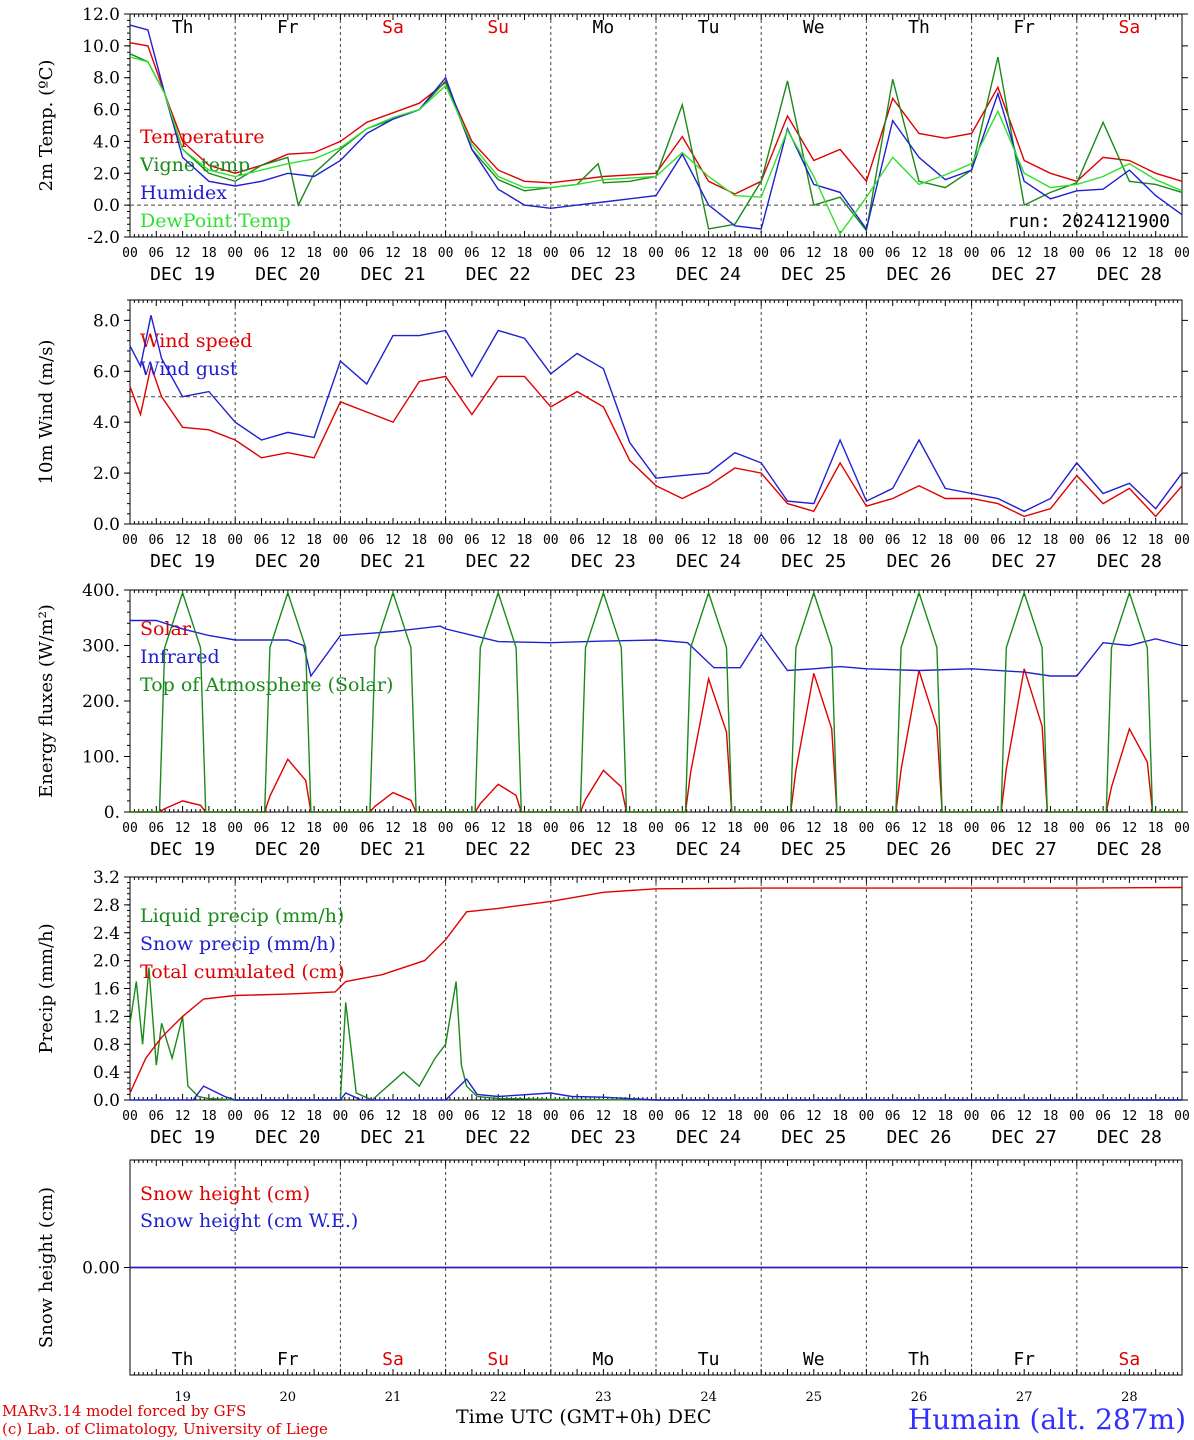 The image size is (1194, 1440). Describe the element at coordinates (46, 1267) in the screenshot. I see `y-axis-label: Snow height (cm)` at that location.